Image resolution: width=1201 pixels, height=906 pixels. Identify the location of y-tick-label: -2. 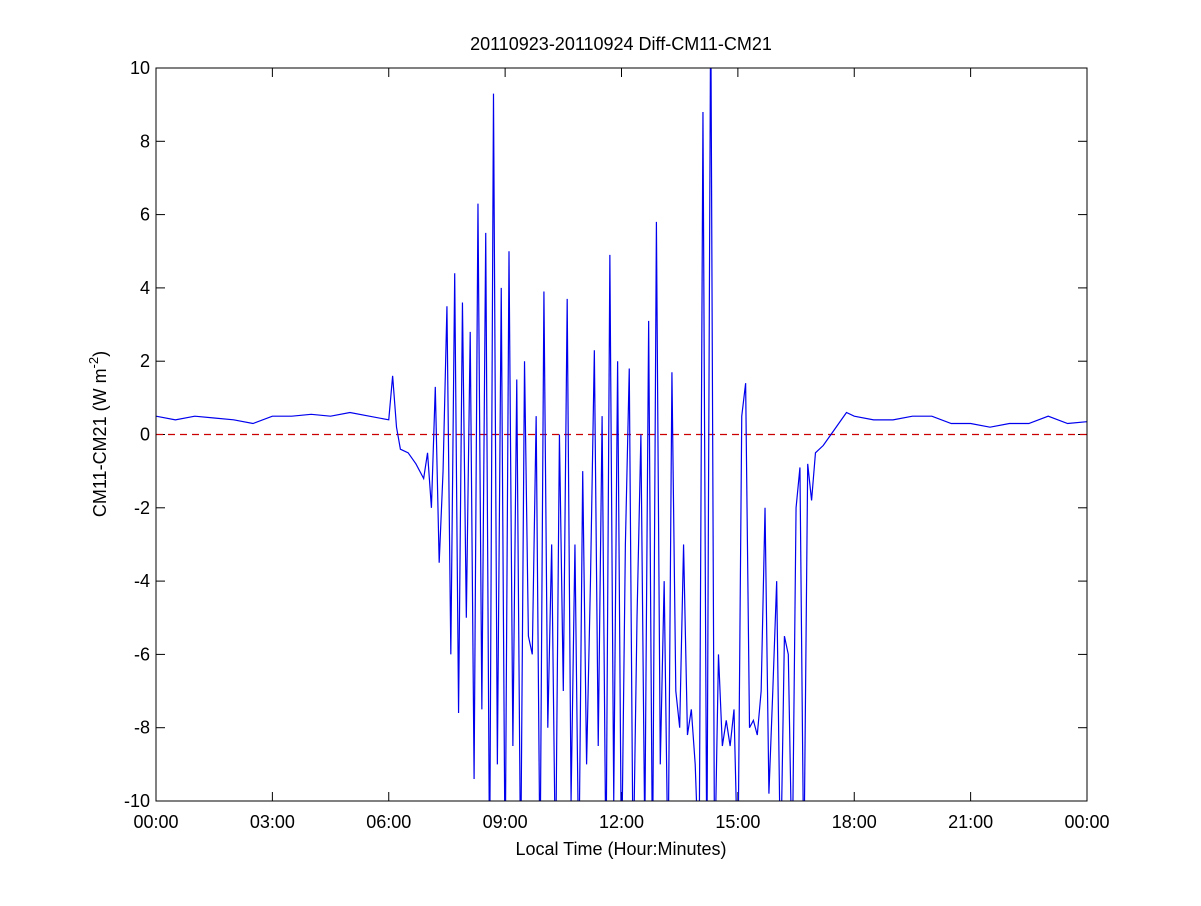
(142, 508).